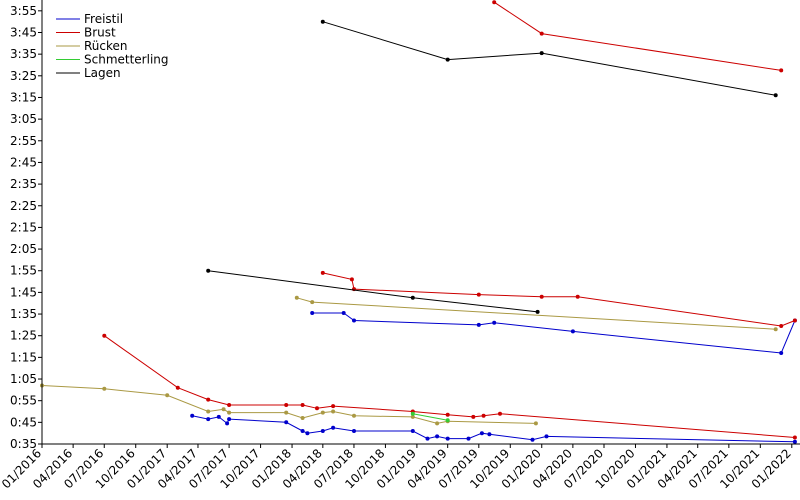  Describe the element at coordinates (23, 97) in the screenshot. I see `y-tick-label: 3:15` at that location.